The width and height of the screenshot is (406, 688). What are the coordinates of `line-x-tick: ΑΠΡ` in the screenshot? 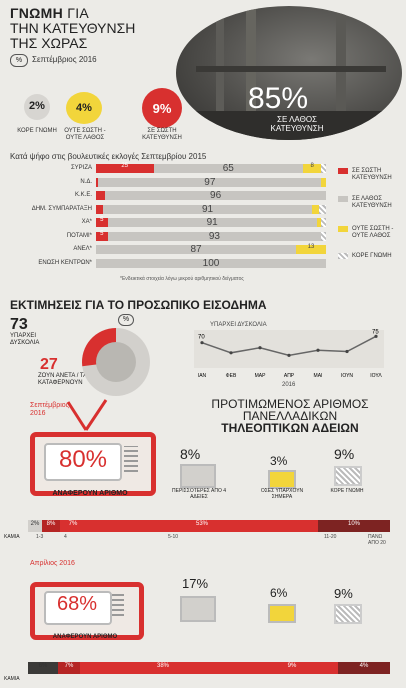 It's located at (289, 376).